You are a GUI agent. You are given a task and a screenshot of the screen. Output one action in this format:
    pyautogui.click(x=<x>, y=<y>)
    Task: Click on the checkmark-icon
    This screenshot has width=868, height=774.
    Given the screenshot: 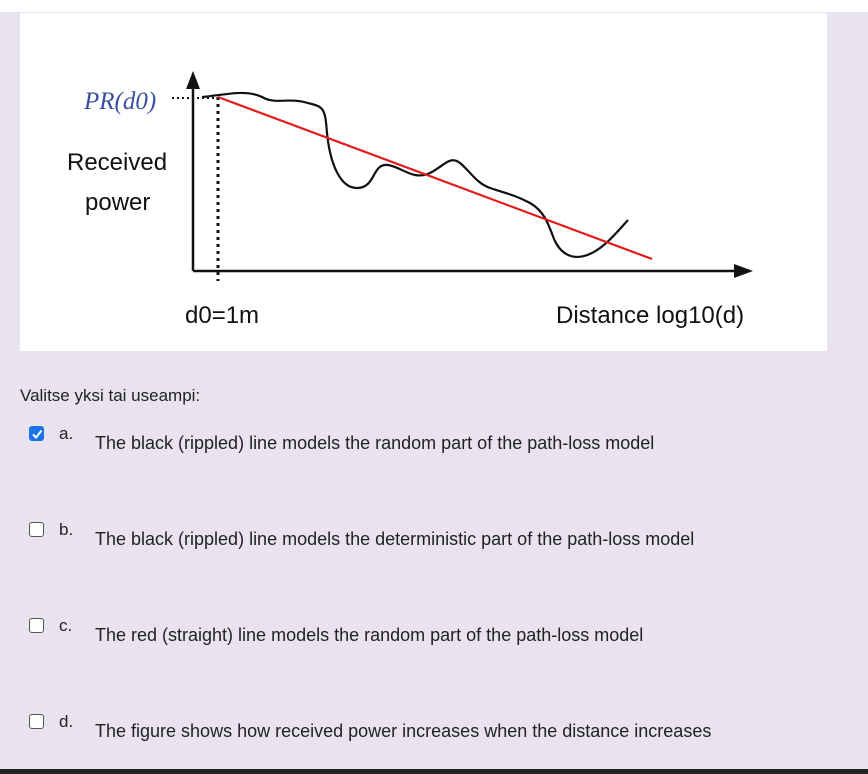 What is the action you would take?
    pyautogui.click(x=37, y=434)
    